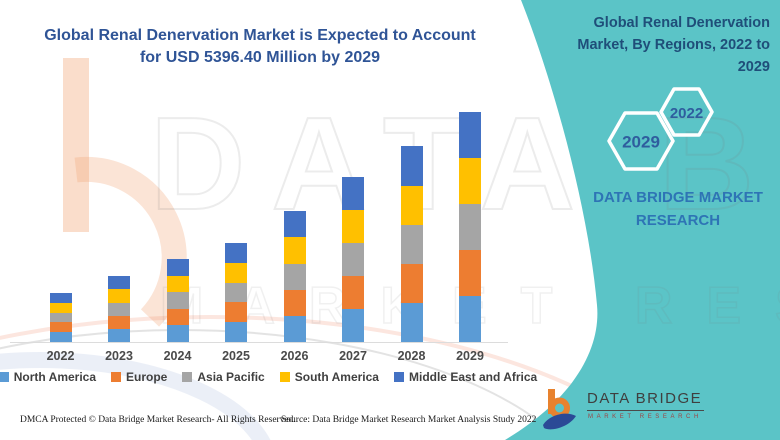  Describe the element at coordinates (60, 356) in the screenshot. I see `x-axis-label-2022: 2022` at that location.